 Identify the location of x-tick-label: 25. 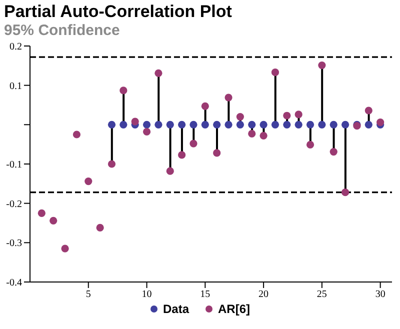
(321, 294).